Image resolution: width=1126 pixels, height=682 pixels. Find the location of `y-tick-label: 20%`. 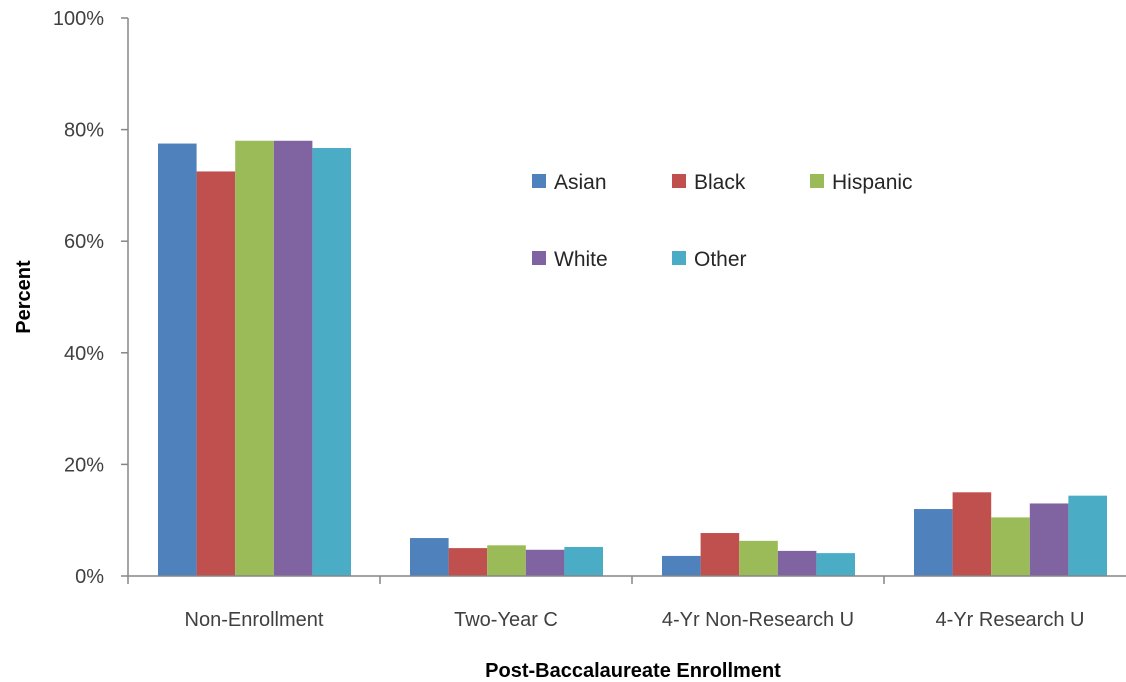

y-tick-label: 20% is located at coordinates (84, 465).